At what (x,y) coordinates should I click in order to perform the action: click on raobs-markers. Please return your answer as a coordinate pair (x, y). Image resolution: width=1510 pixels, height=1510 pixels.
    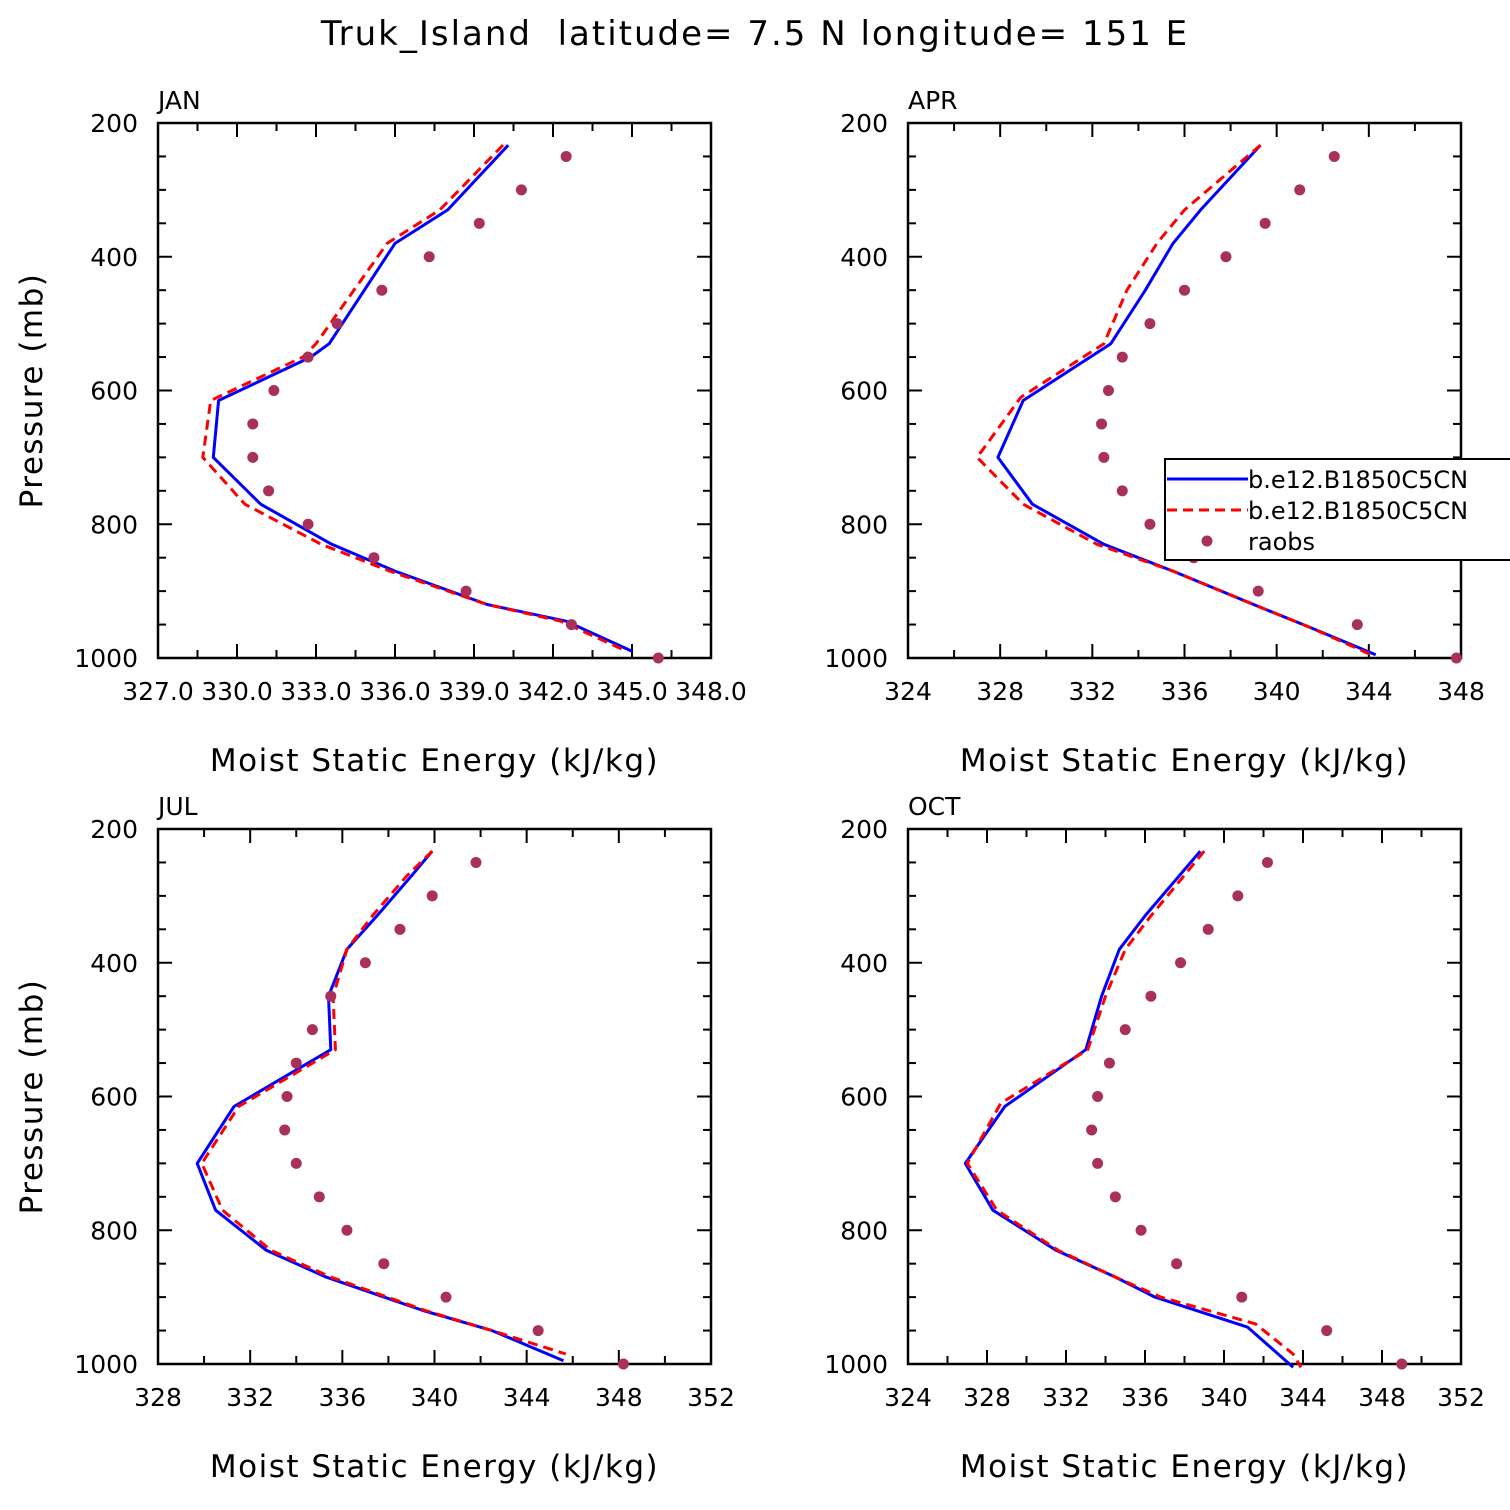
    Looking at the image, I should click on (455, 407).